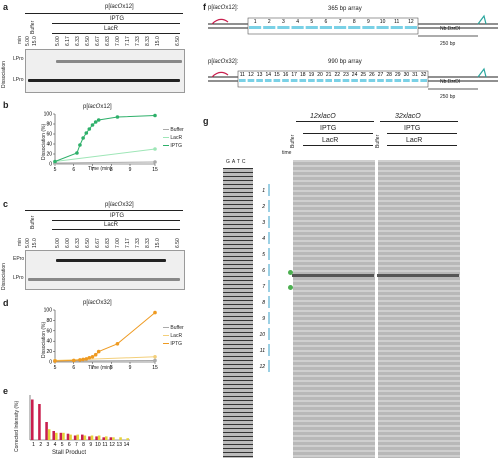  Describe the element at coordinates (262, 367) in the screenshot. I see `stall-marker-label: 12` at that location.